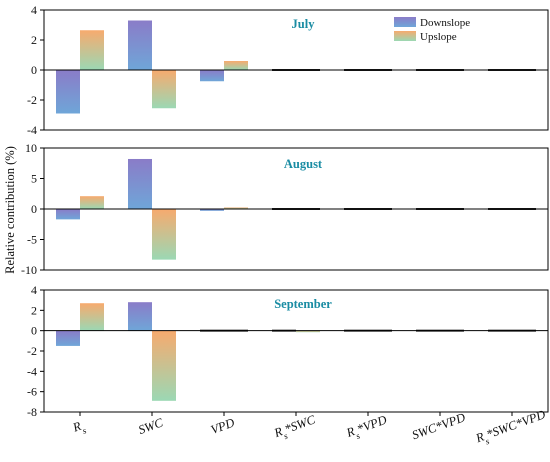  Describe the element at coordinates (367, 429) in the screenshot. I see `x-tick-label: Rs*VPD` at that location.